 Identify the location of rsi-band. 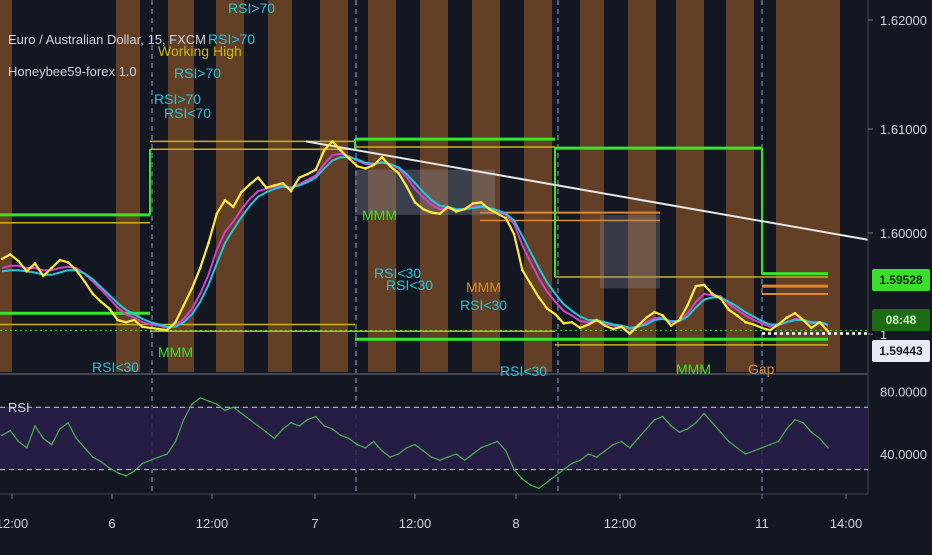
(434, 438).